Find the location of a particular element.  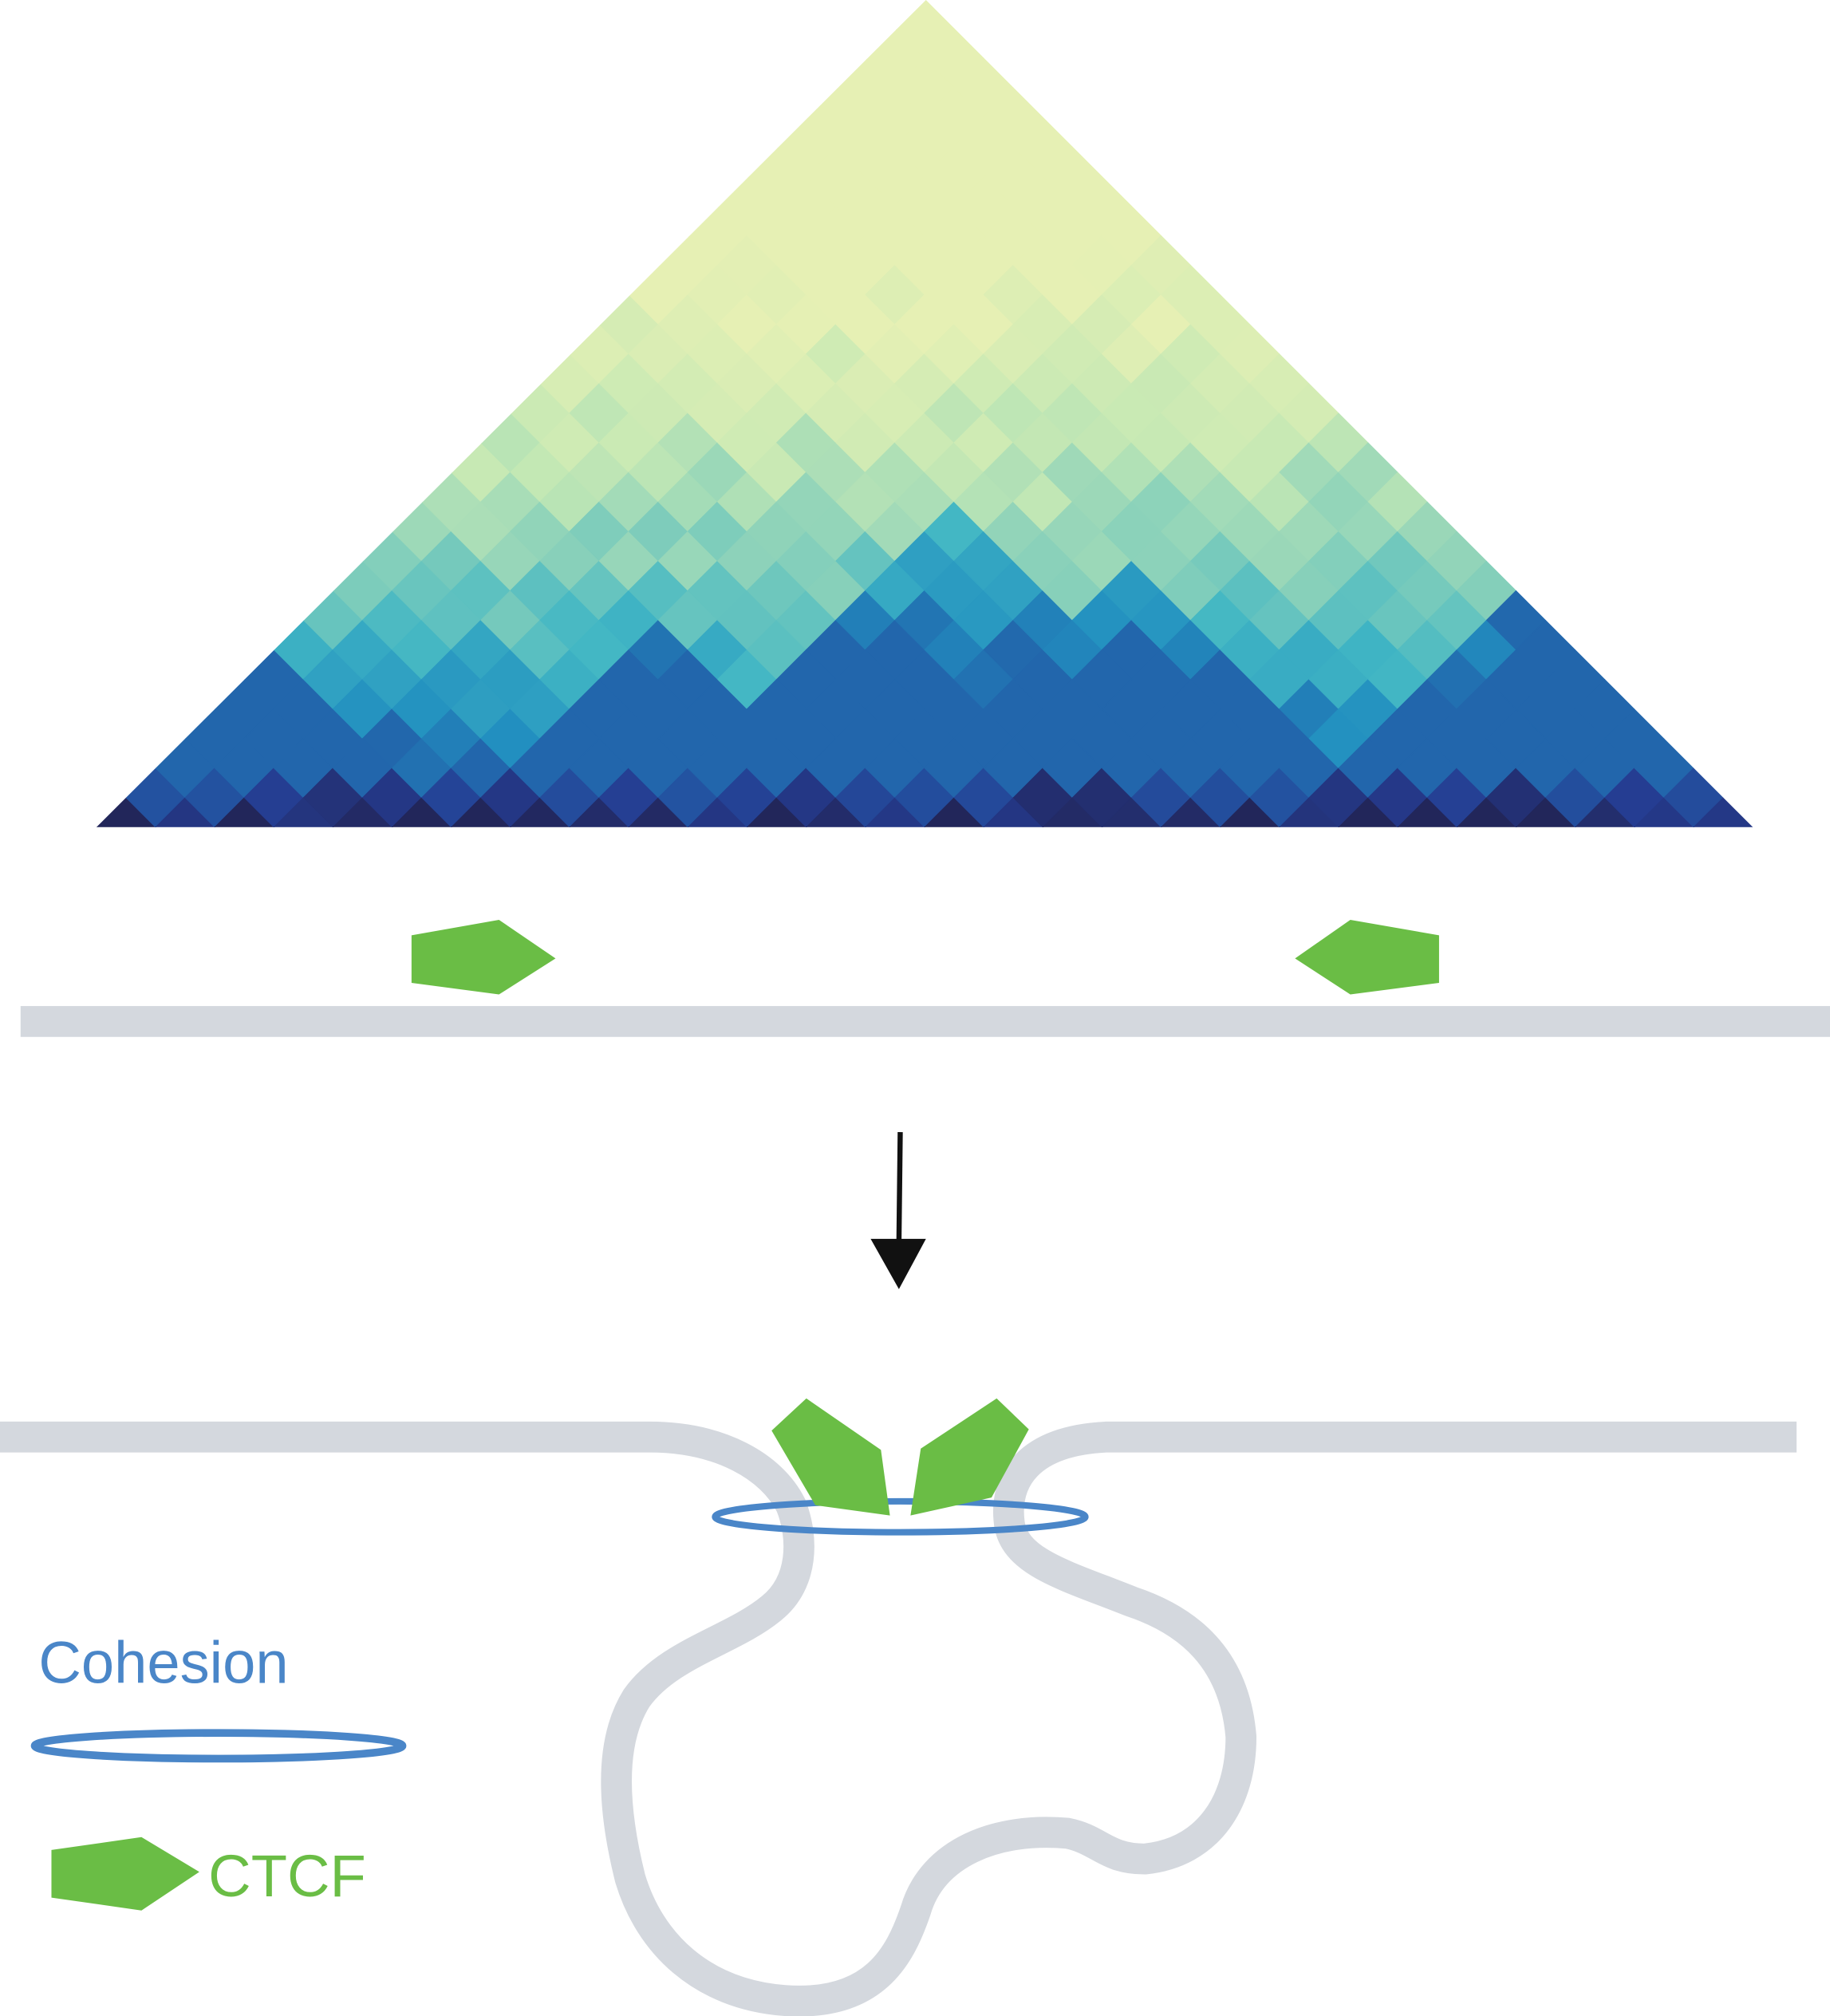

cohesin-ring is located at coordinates (900, 1517).